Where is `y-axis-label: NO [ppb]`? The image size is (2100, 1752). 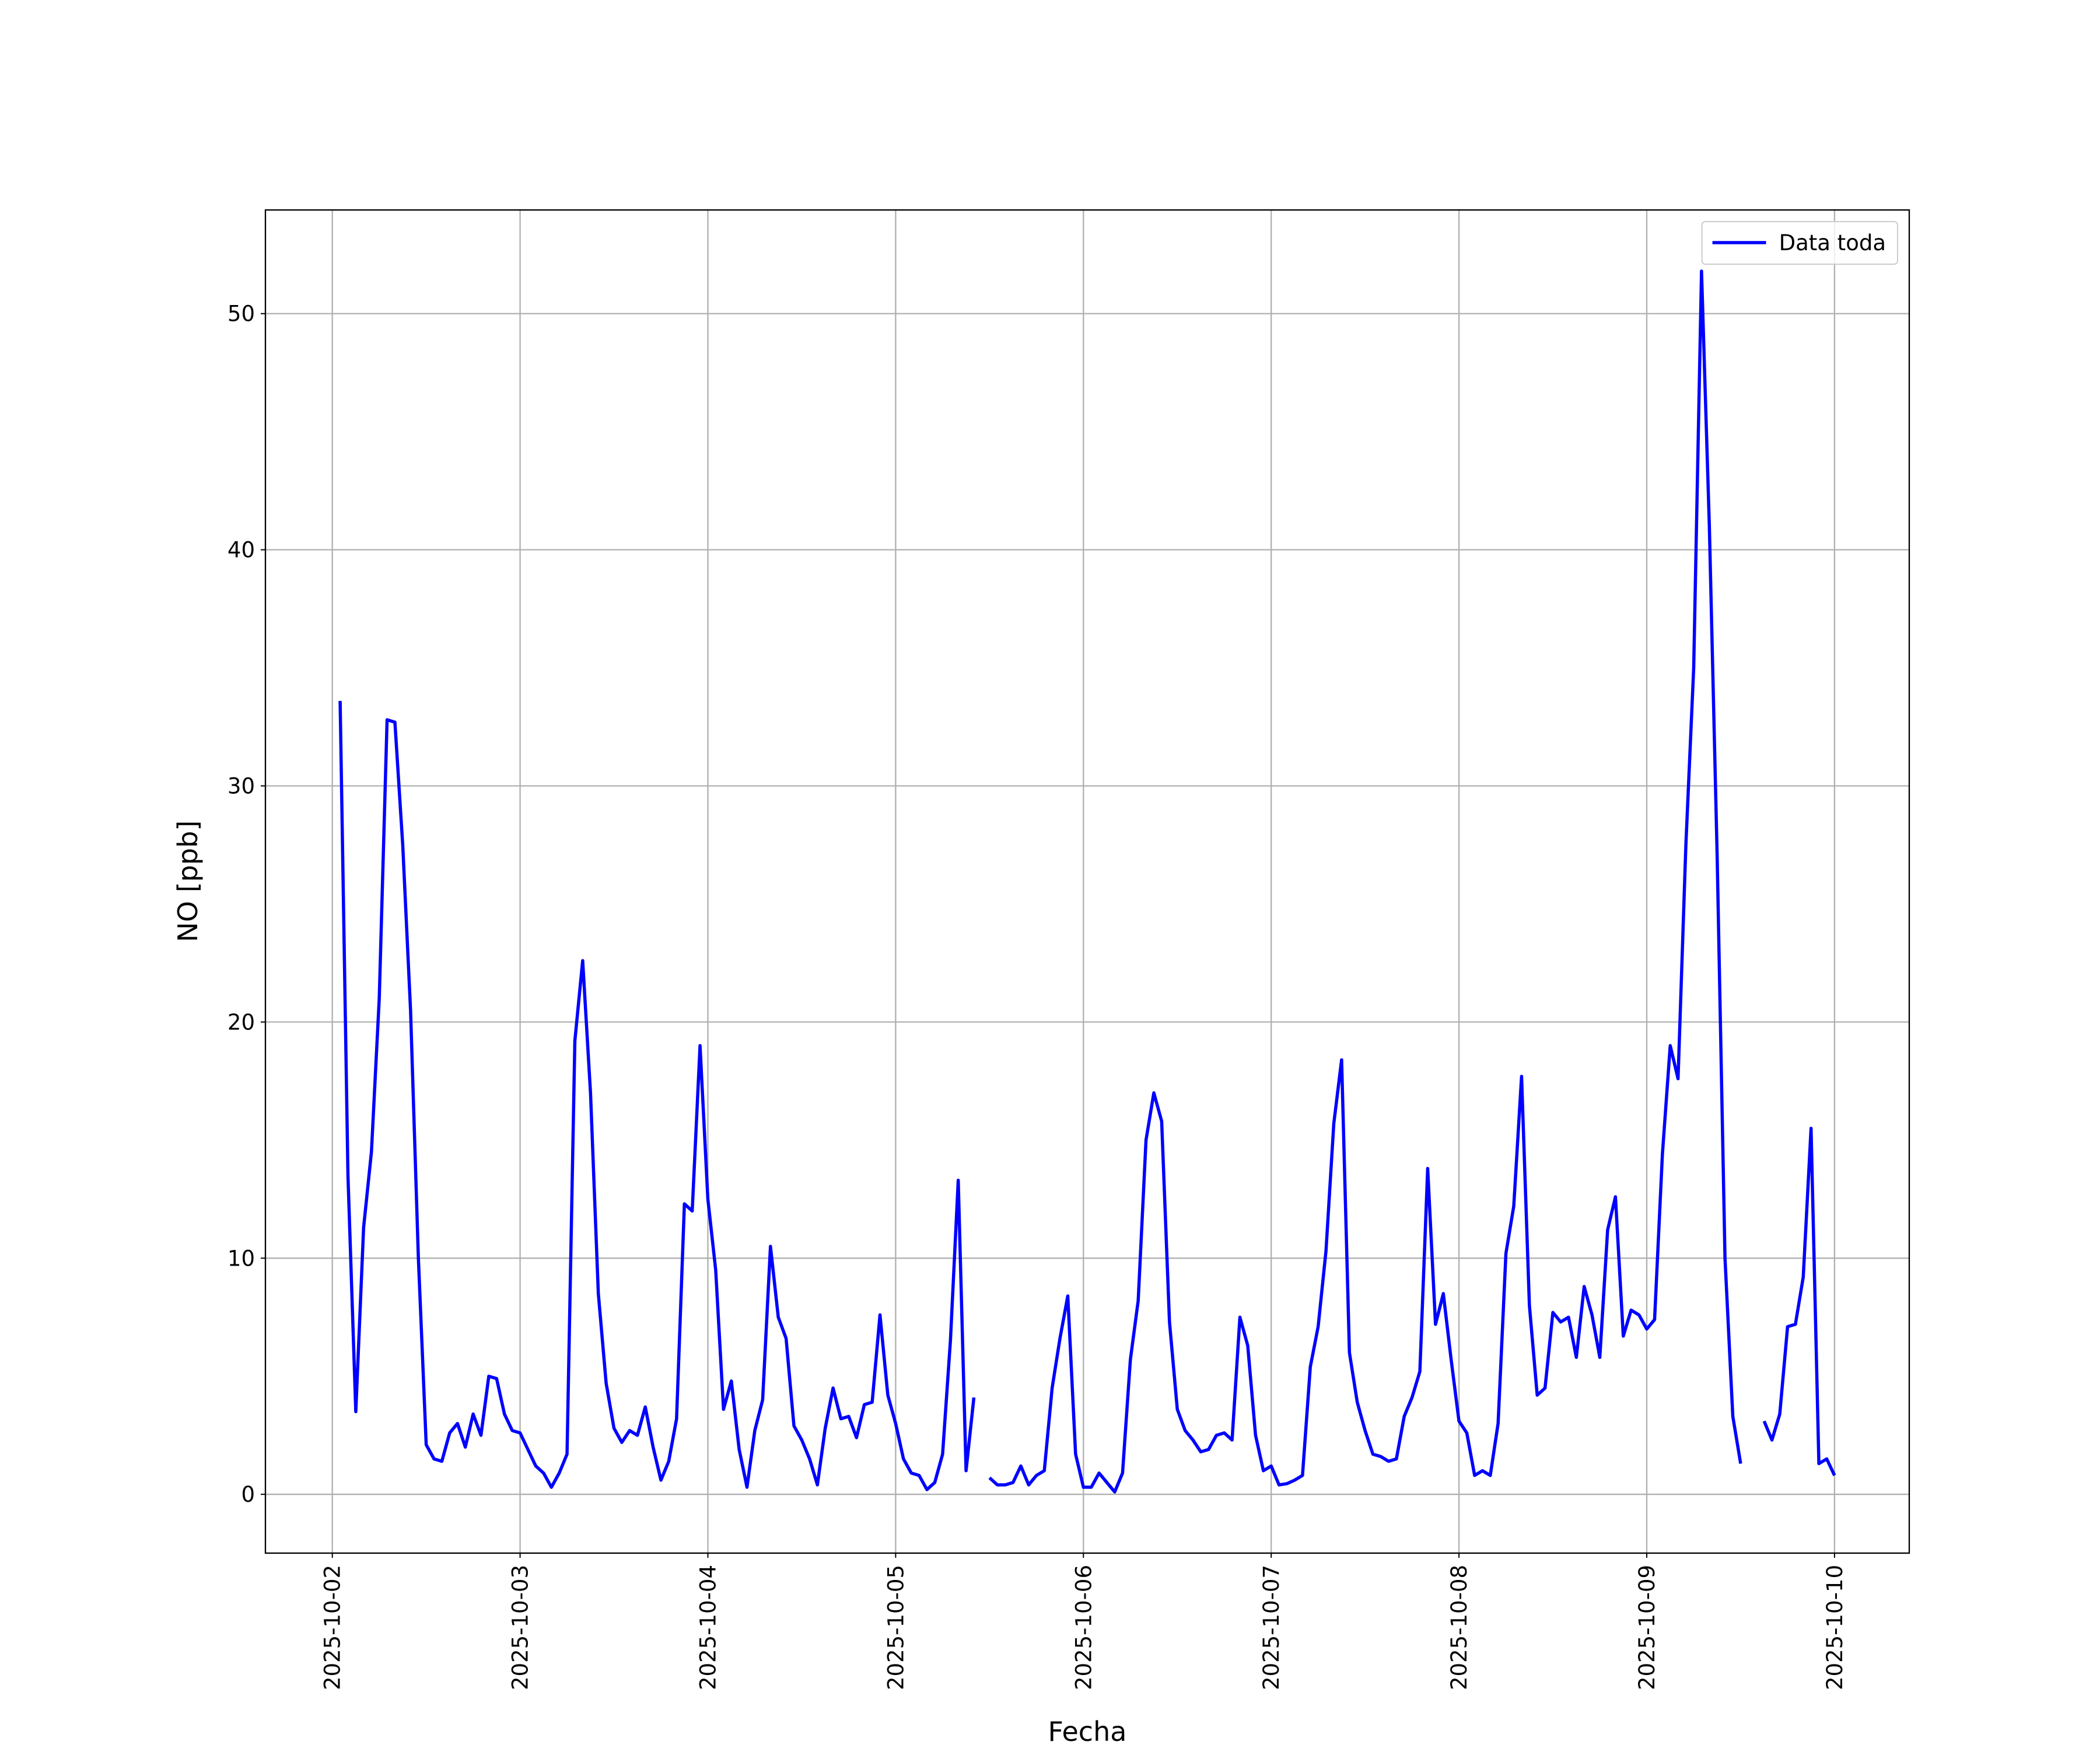 y-axis-label: NO [ppb] is located at coordinates (188, 881).